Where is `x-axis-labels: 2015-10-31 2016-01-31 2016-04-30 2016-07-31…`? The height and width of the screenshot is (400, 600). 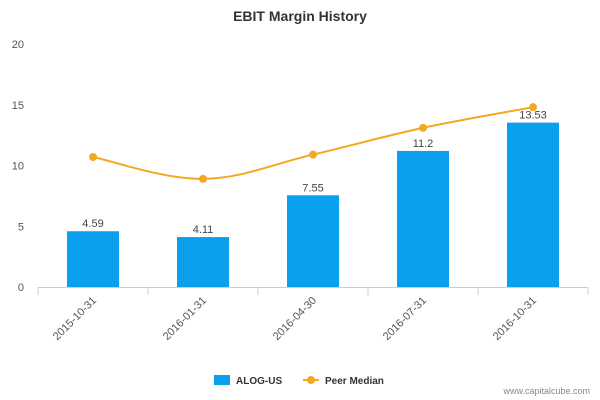
x-axis-labels: 2015-10-31 2016-01-31 2016-04-30 2016-07-31… is located at coordinates (295, 319).